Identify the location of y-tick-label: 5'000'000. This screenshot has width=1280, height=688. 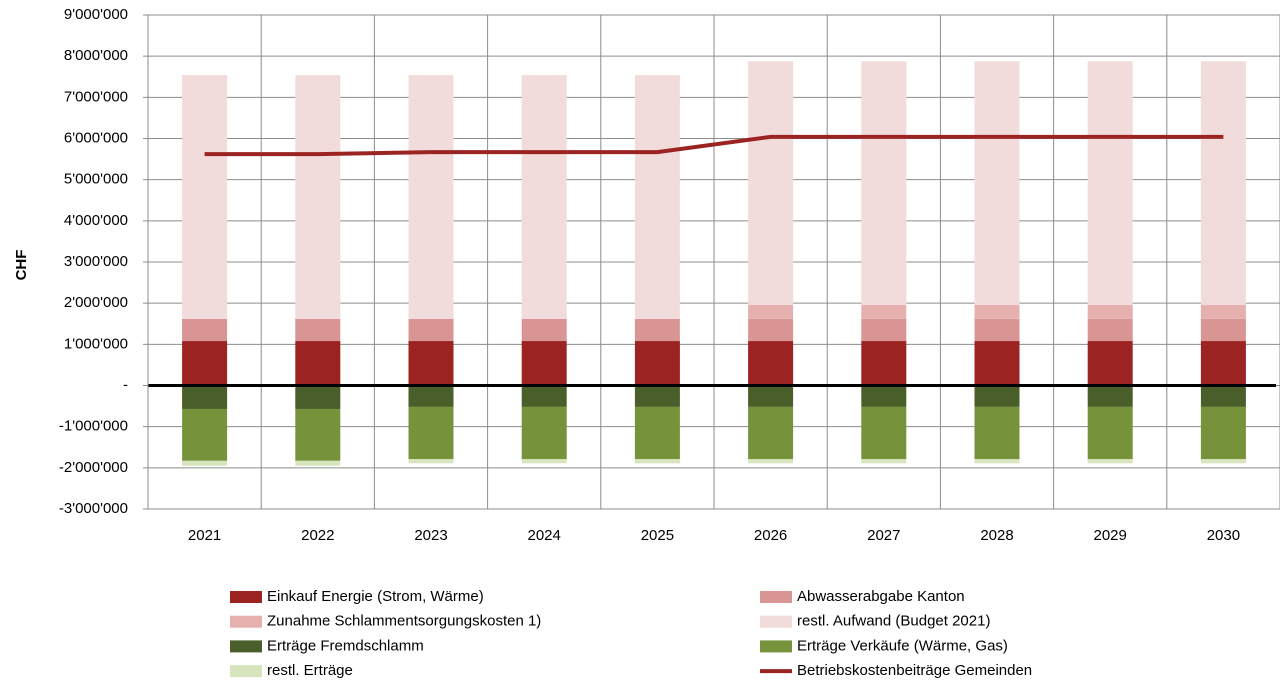
(96, 179).